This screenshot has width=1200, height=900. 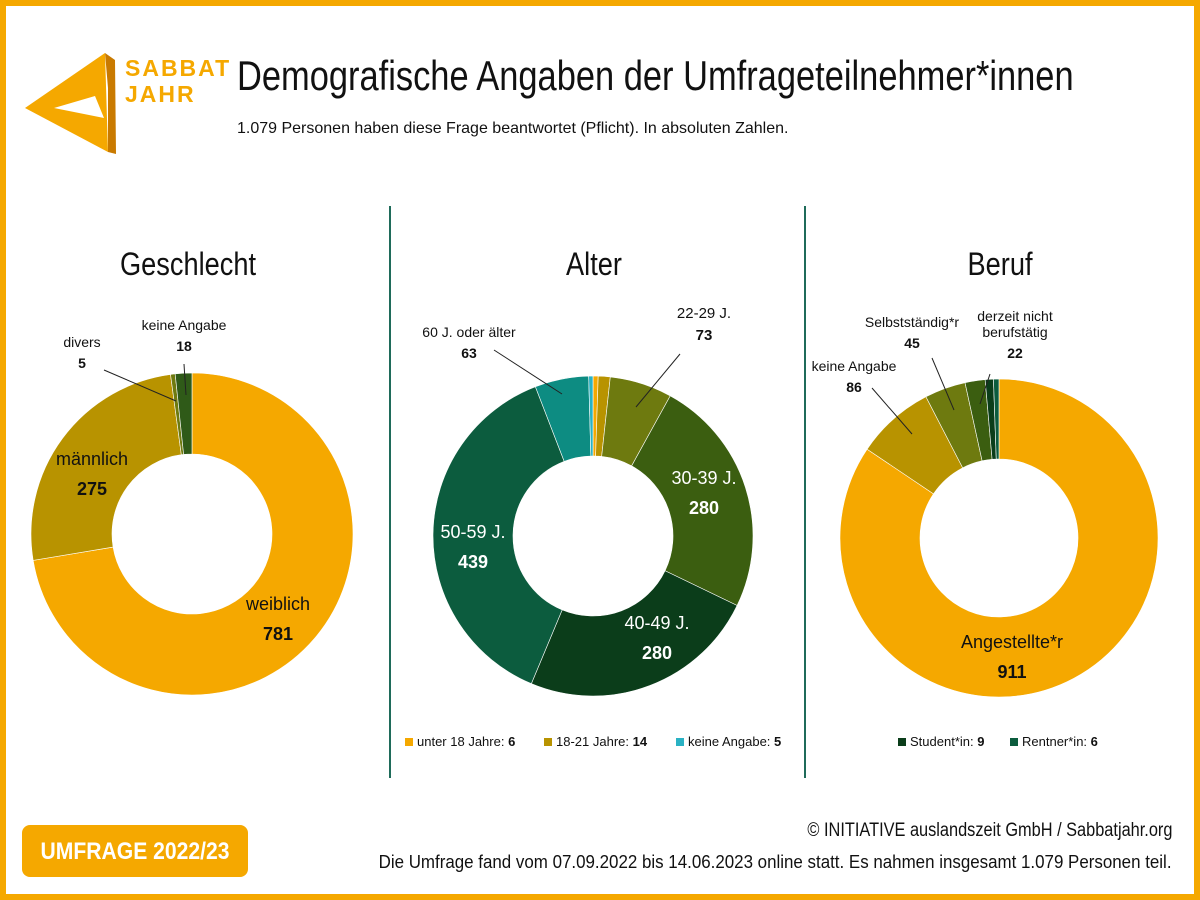 What do you see at coordinates (912, 322) in the screenshot?
I see `data-label-beruf-selbstständig-r: Selbstständig*r` at bounding box center [912, 322].